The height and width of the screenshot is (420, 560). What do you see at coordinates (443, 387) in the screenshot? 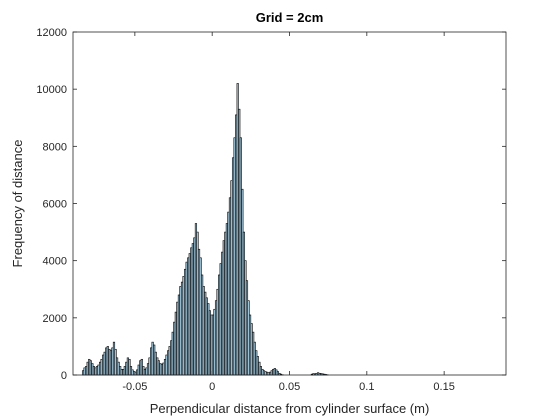
I see `x-tick-label: 0.15` at bounding box center [443, 387].